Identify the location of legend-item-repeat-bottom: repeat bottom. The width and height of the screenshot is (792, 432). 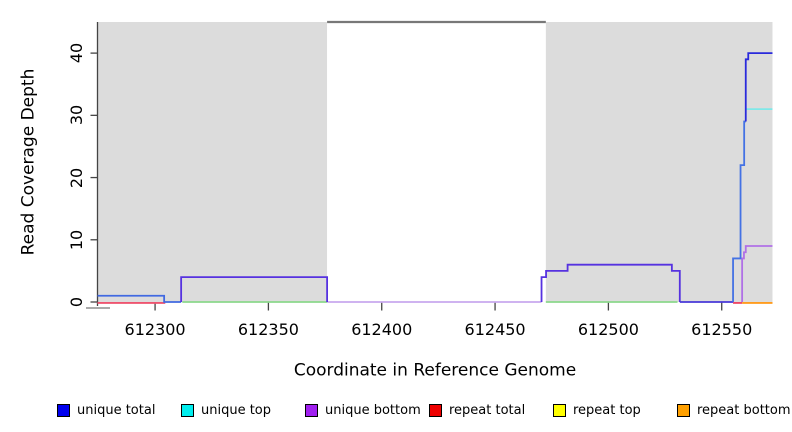
(734, 410).